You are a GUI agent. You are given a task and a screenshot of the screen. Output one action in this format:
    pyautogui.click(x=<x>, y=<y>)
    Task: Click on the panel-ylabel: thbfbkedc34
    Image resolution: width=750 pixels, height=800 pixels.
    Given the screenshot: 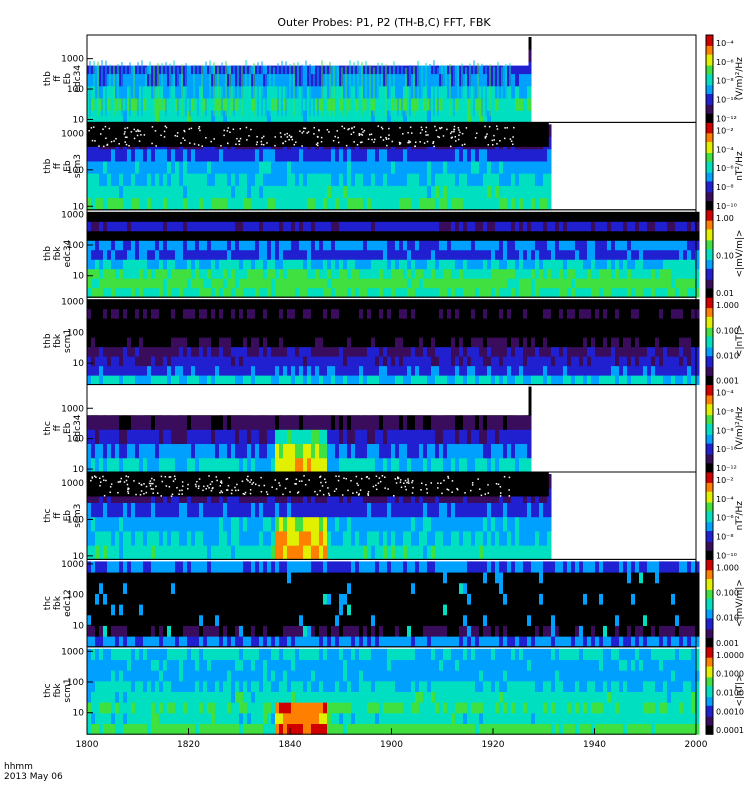 What is the action you would take?
    pyautogui.click(x=58, y=253)
    